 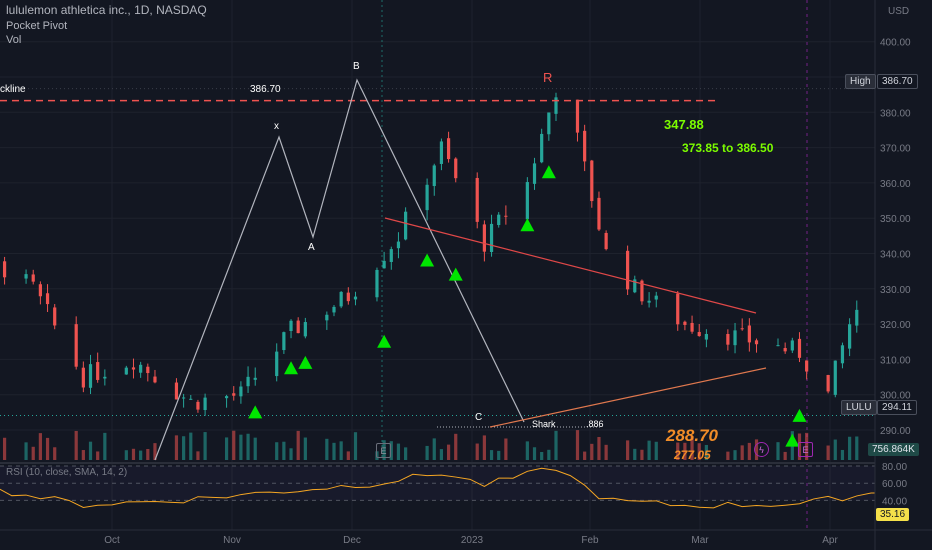 What do you see at coordinates (595, 424) in the screenshot?
I see `ratio-label: .886` at bounding box center [595, 424].